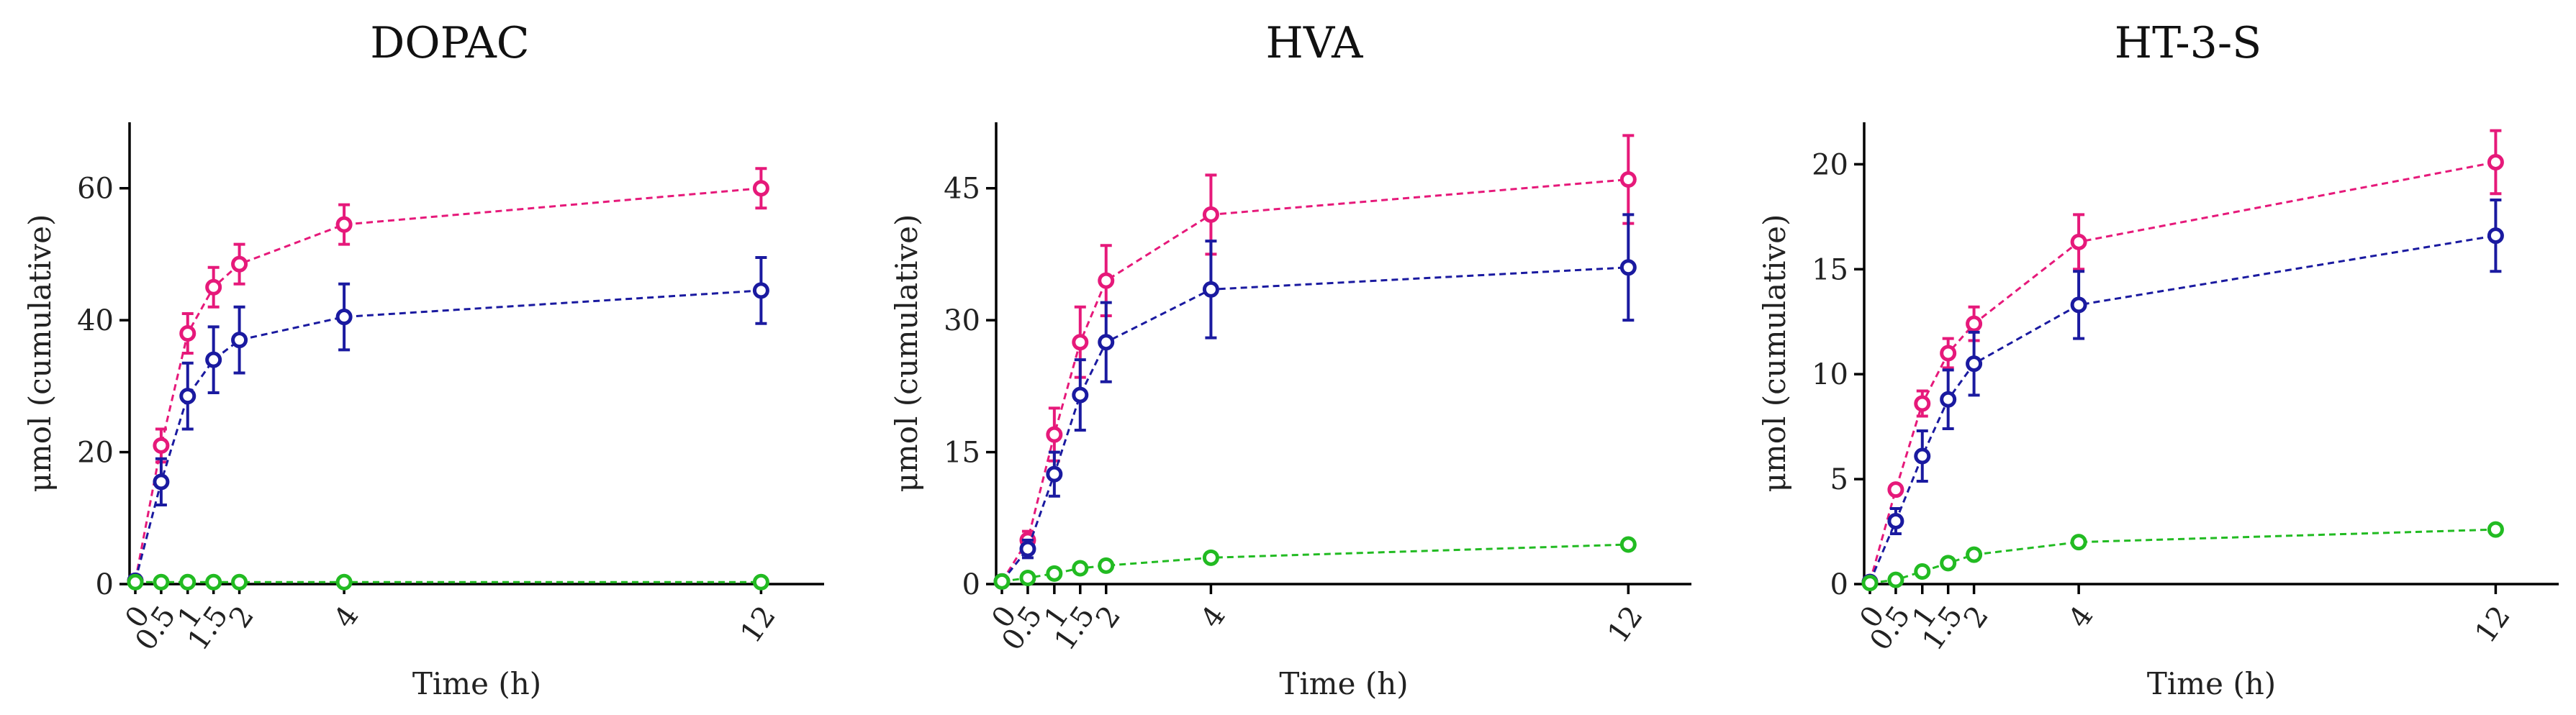  I want to click on y-tick-label: 45, so click(962, 189).